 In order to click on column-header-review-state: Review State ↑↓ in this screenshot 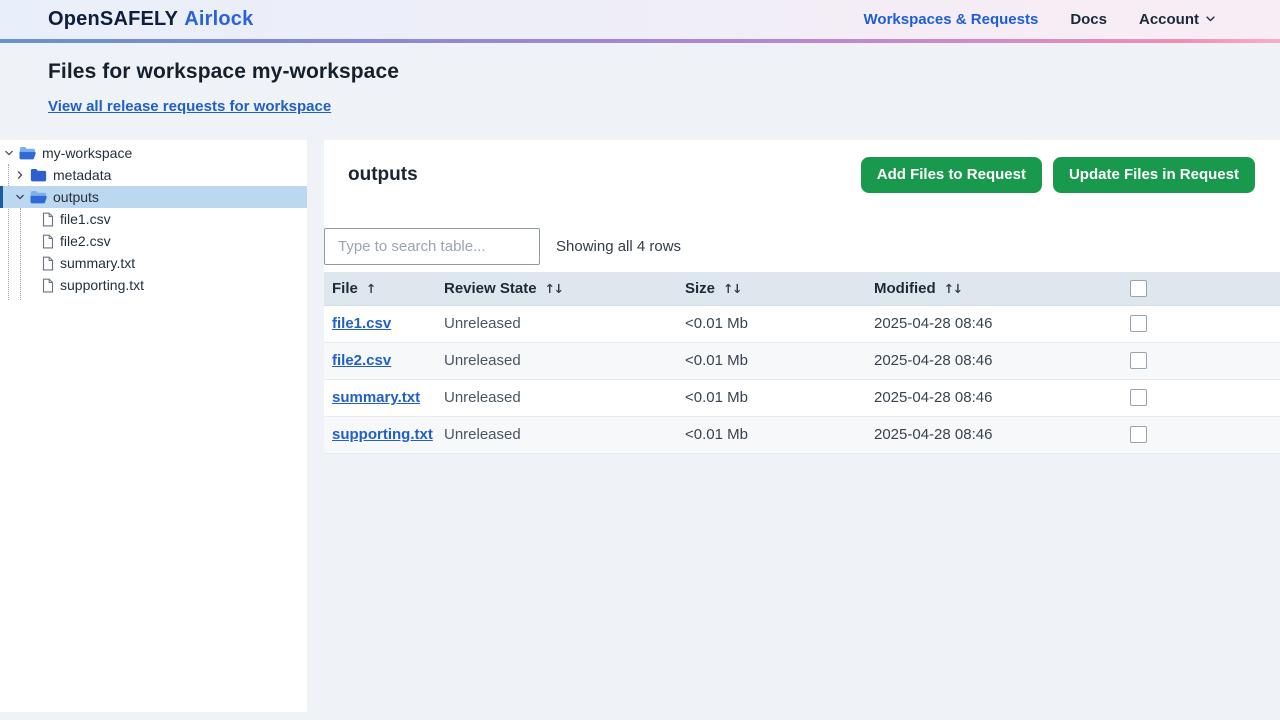, I will do `click(556, 289)`.